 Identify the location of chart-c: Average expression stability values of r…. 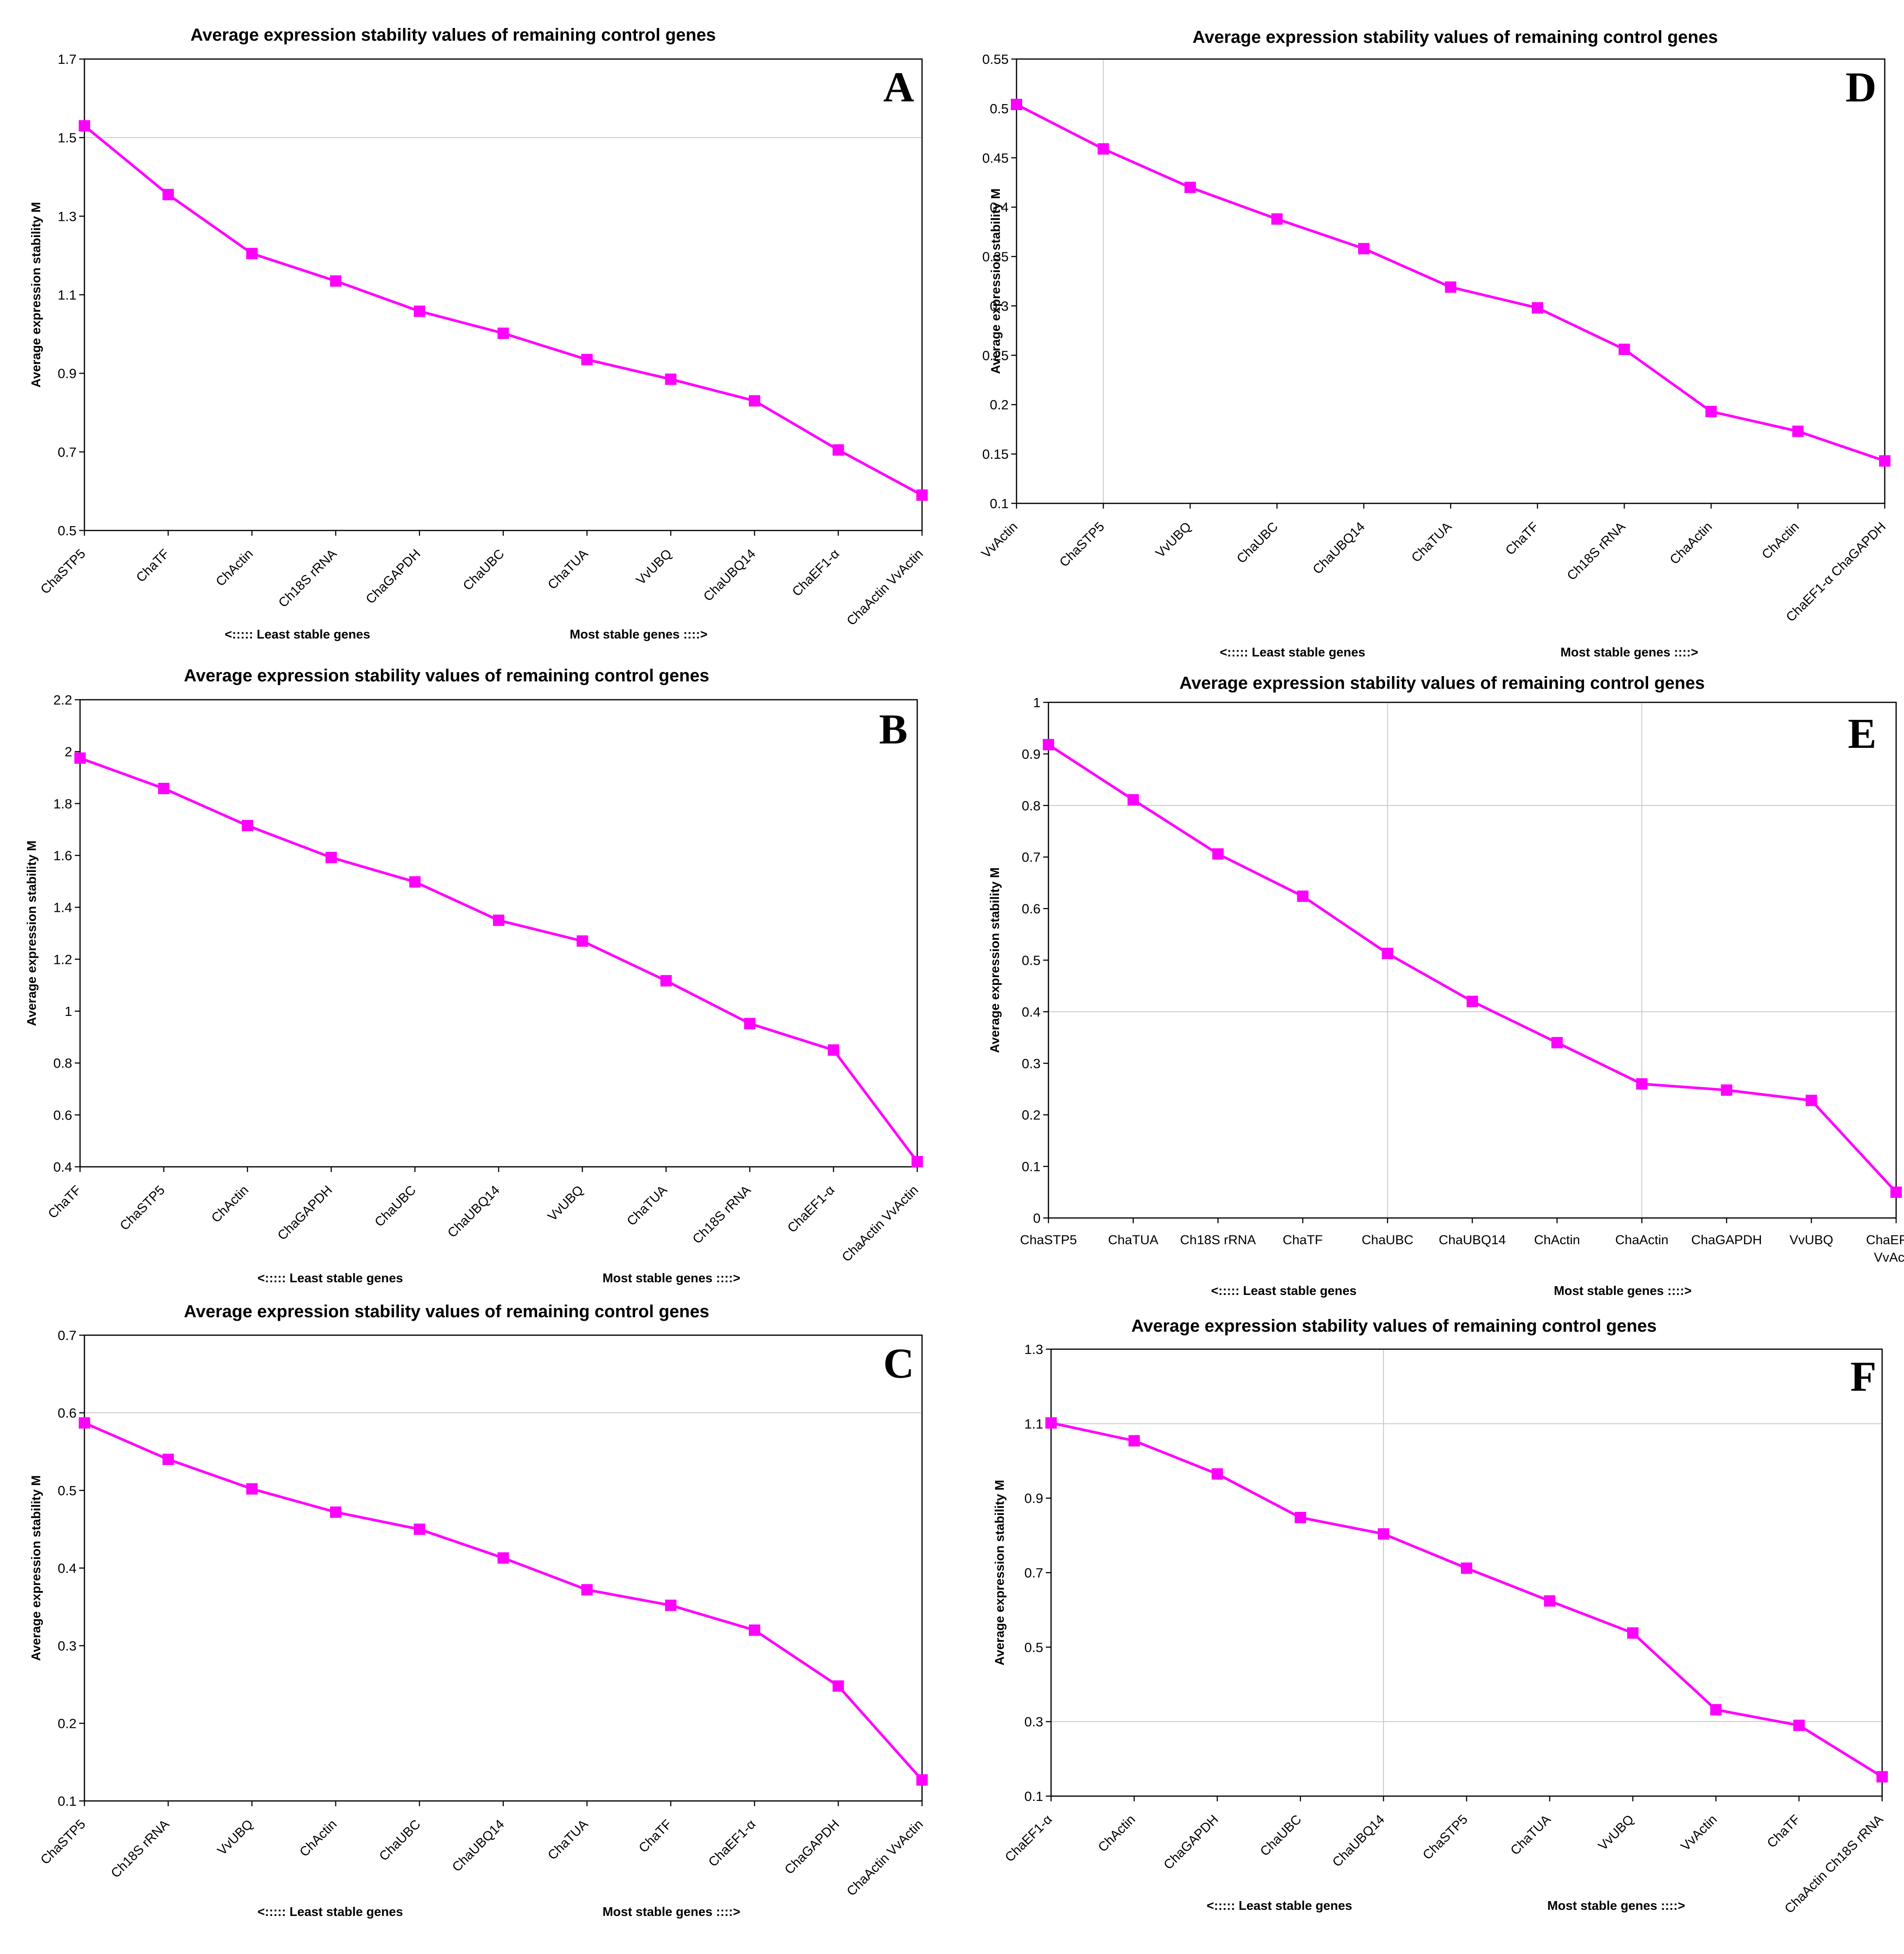
(478, 1610).